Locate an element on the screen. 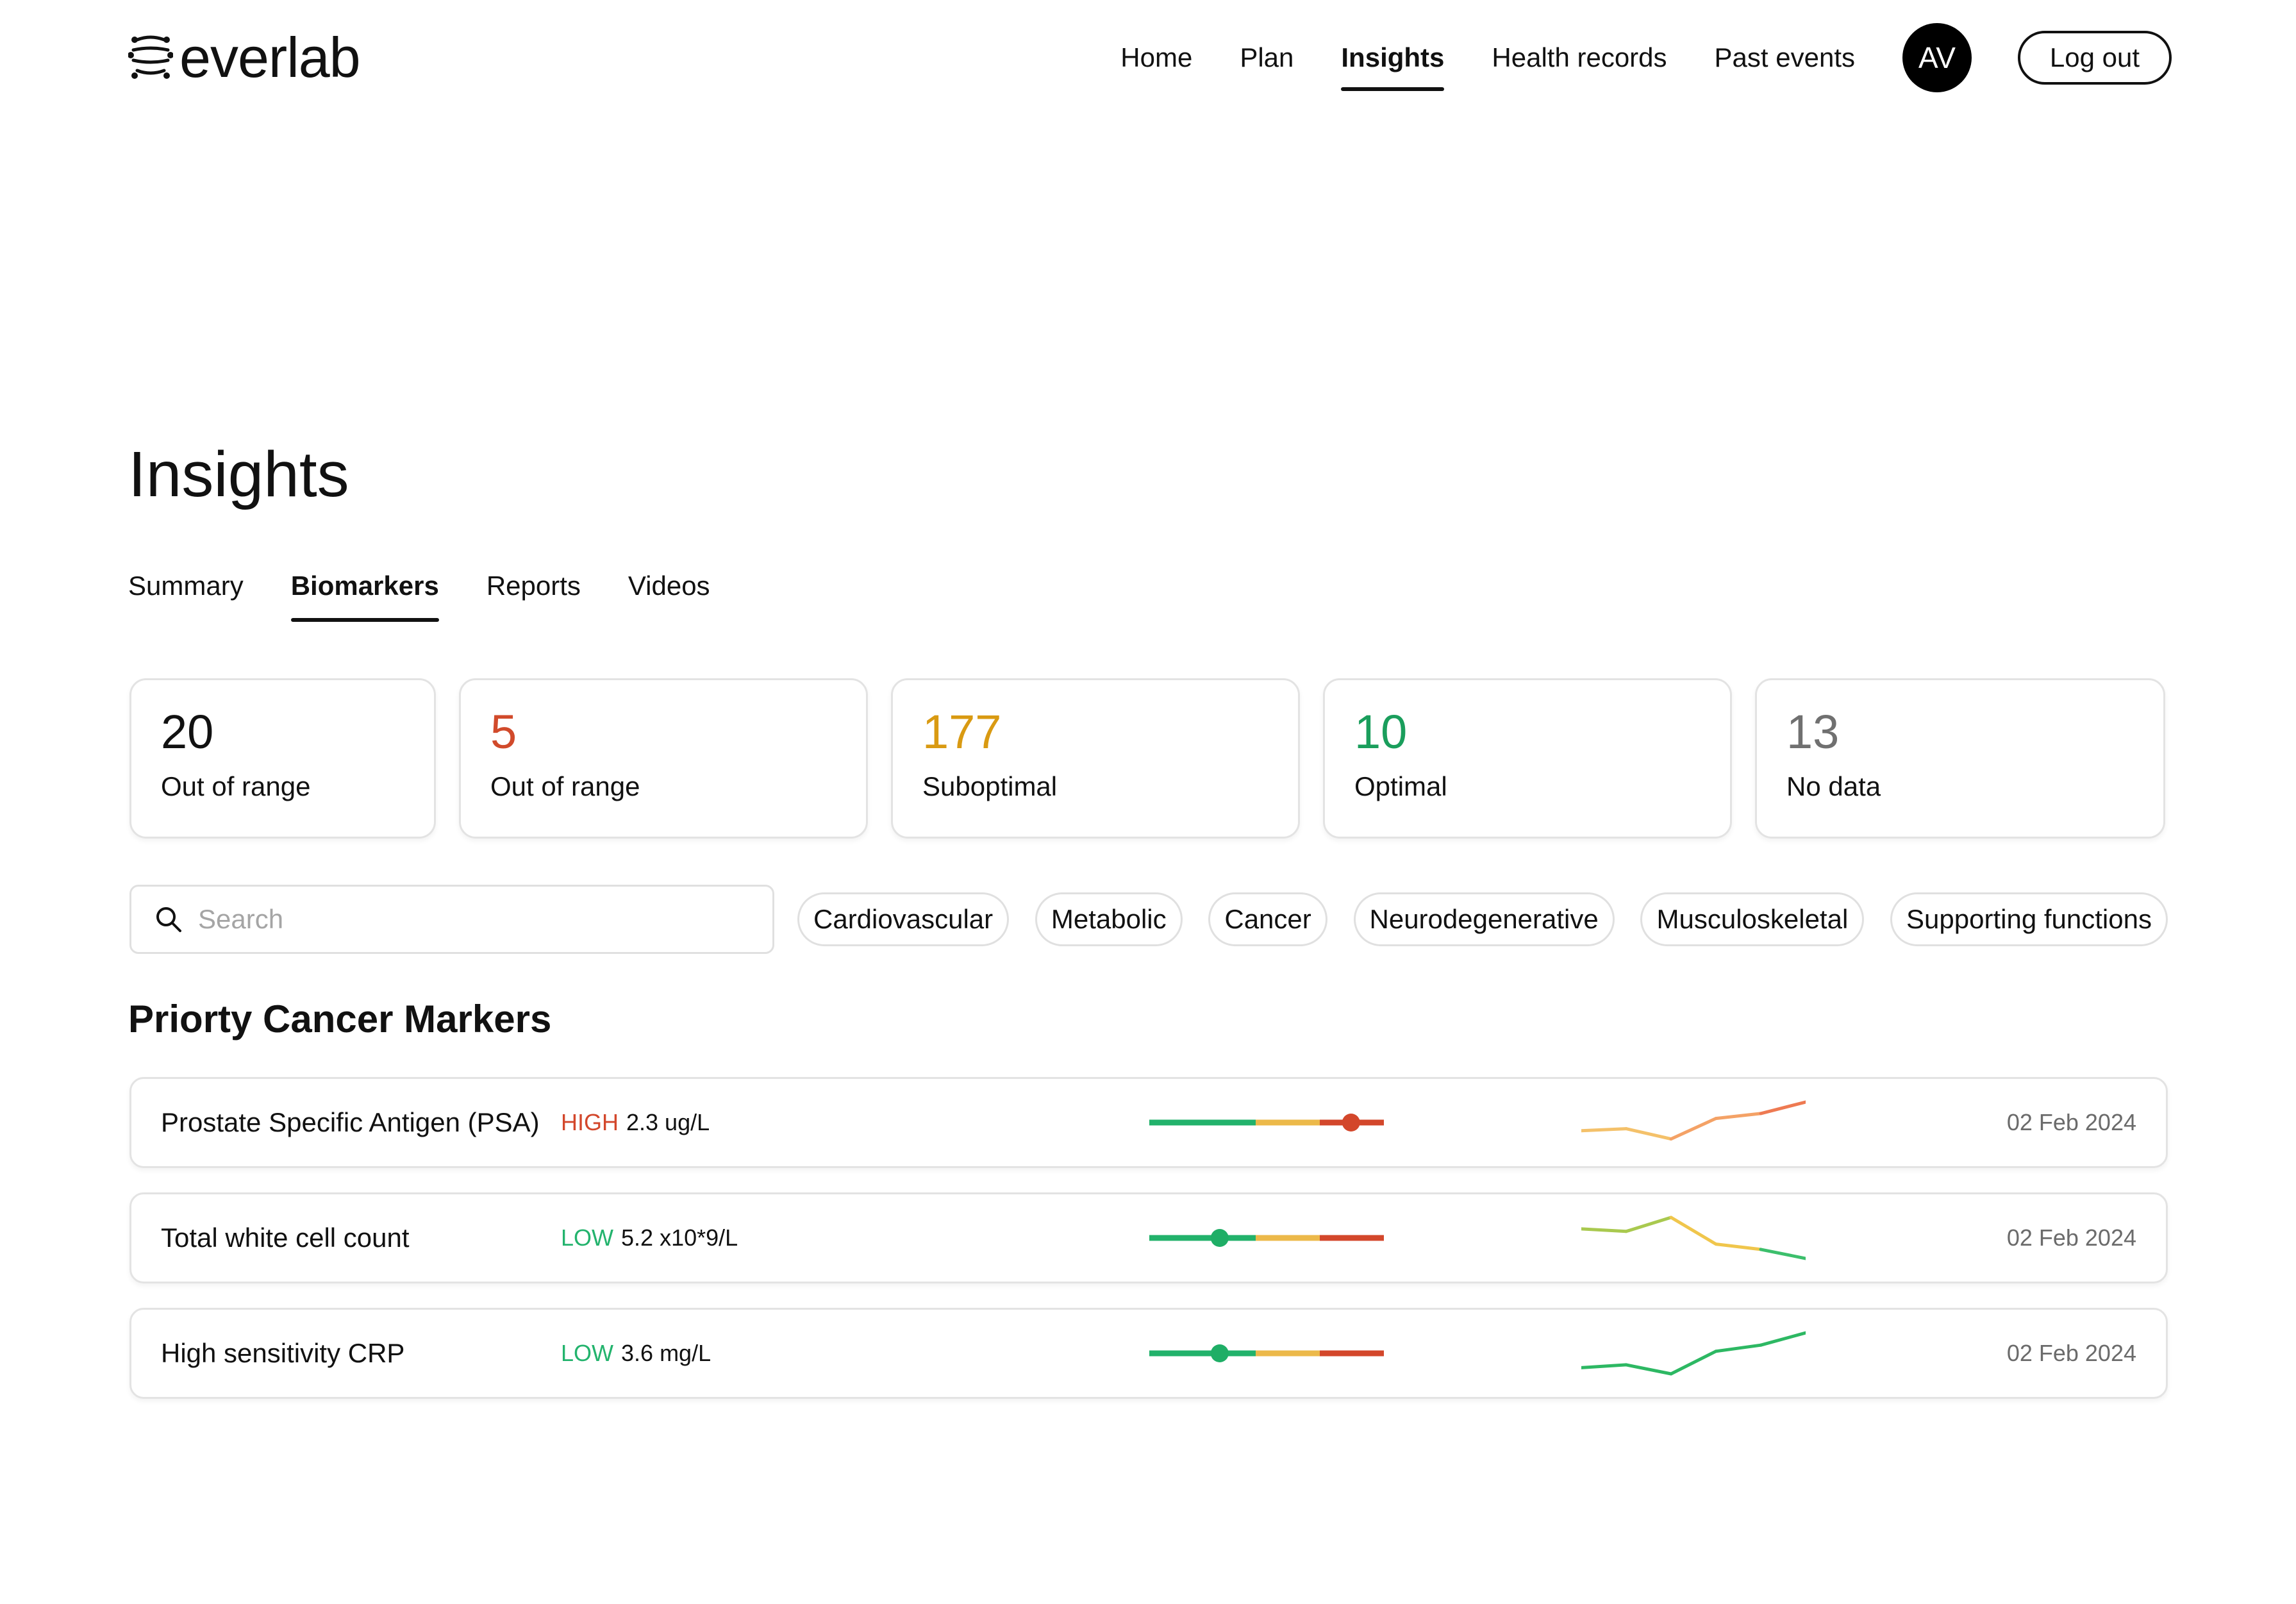 The width and height of the screenshot is (2296, 1604). logout-button: Log out is located at coordinates (2095, 58).